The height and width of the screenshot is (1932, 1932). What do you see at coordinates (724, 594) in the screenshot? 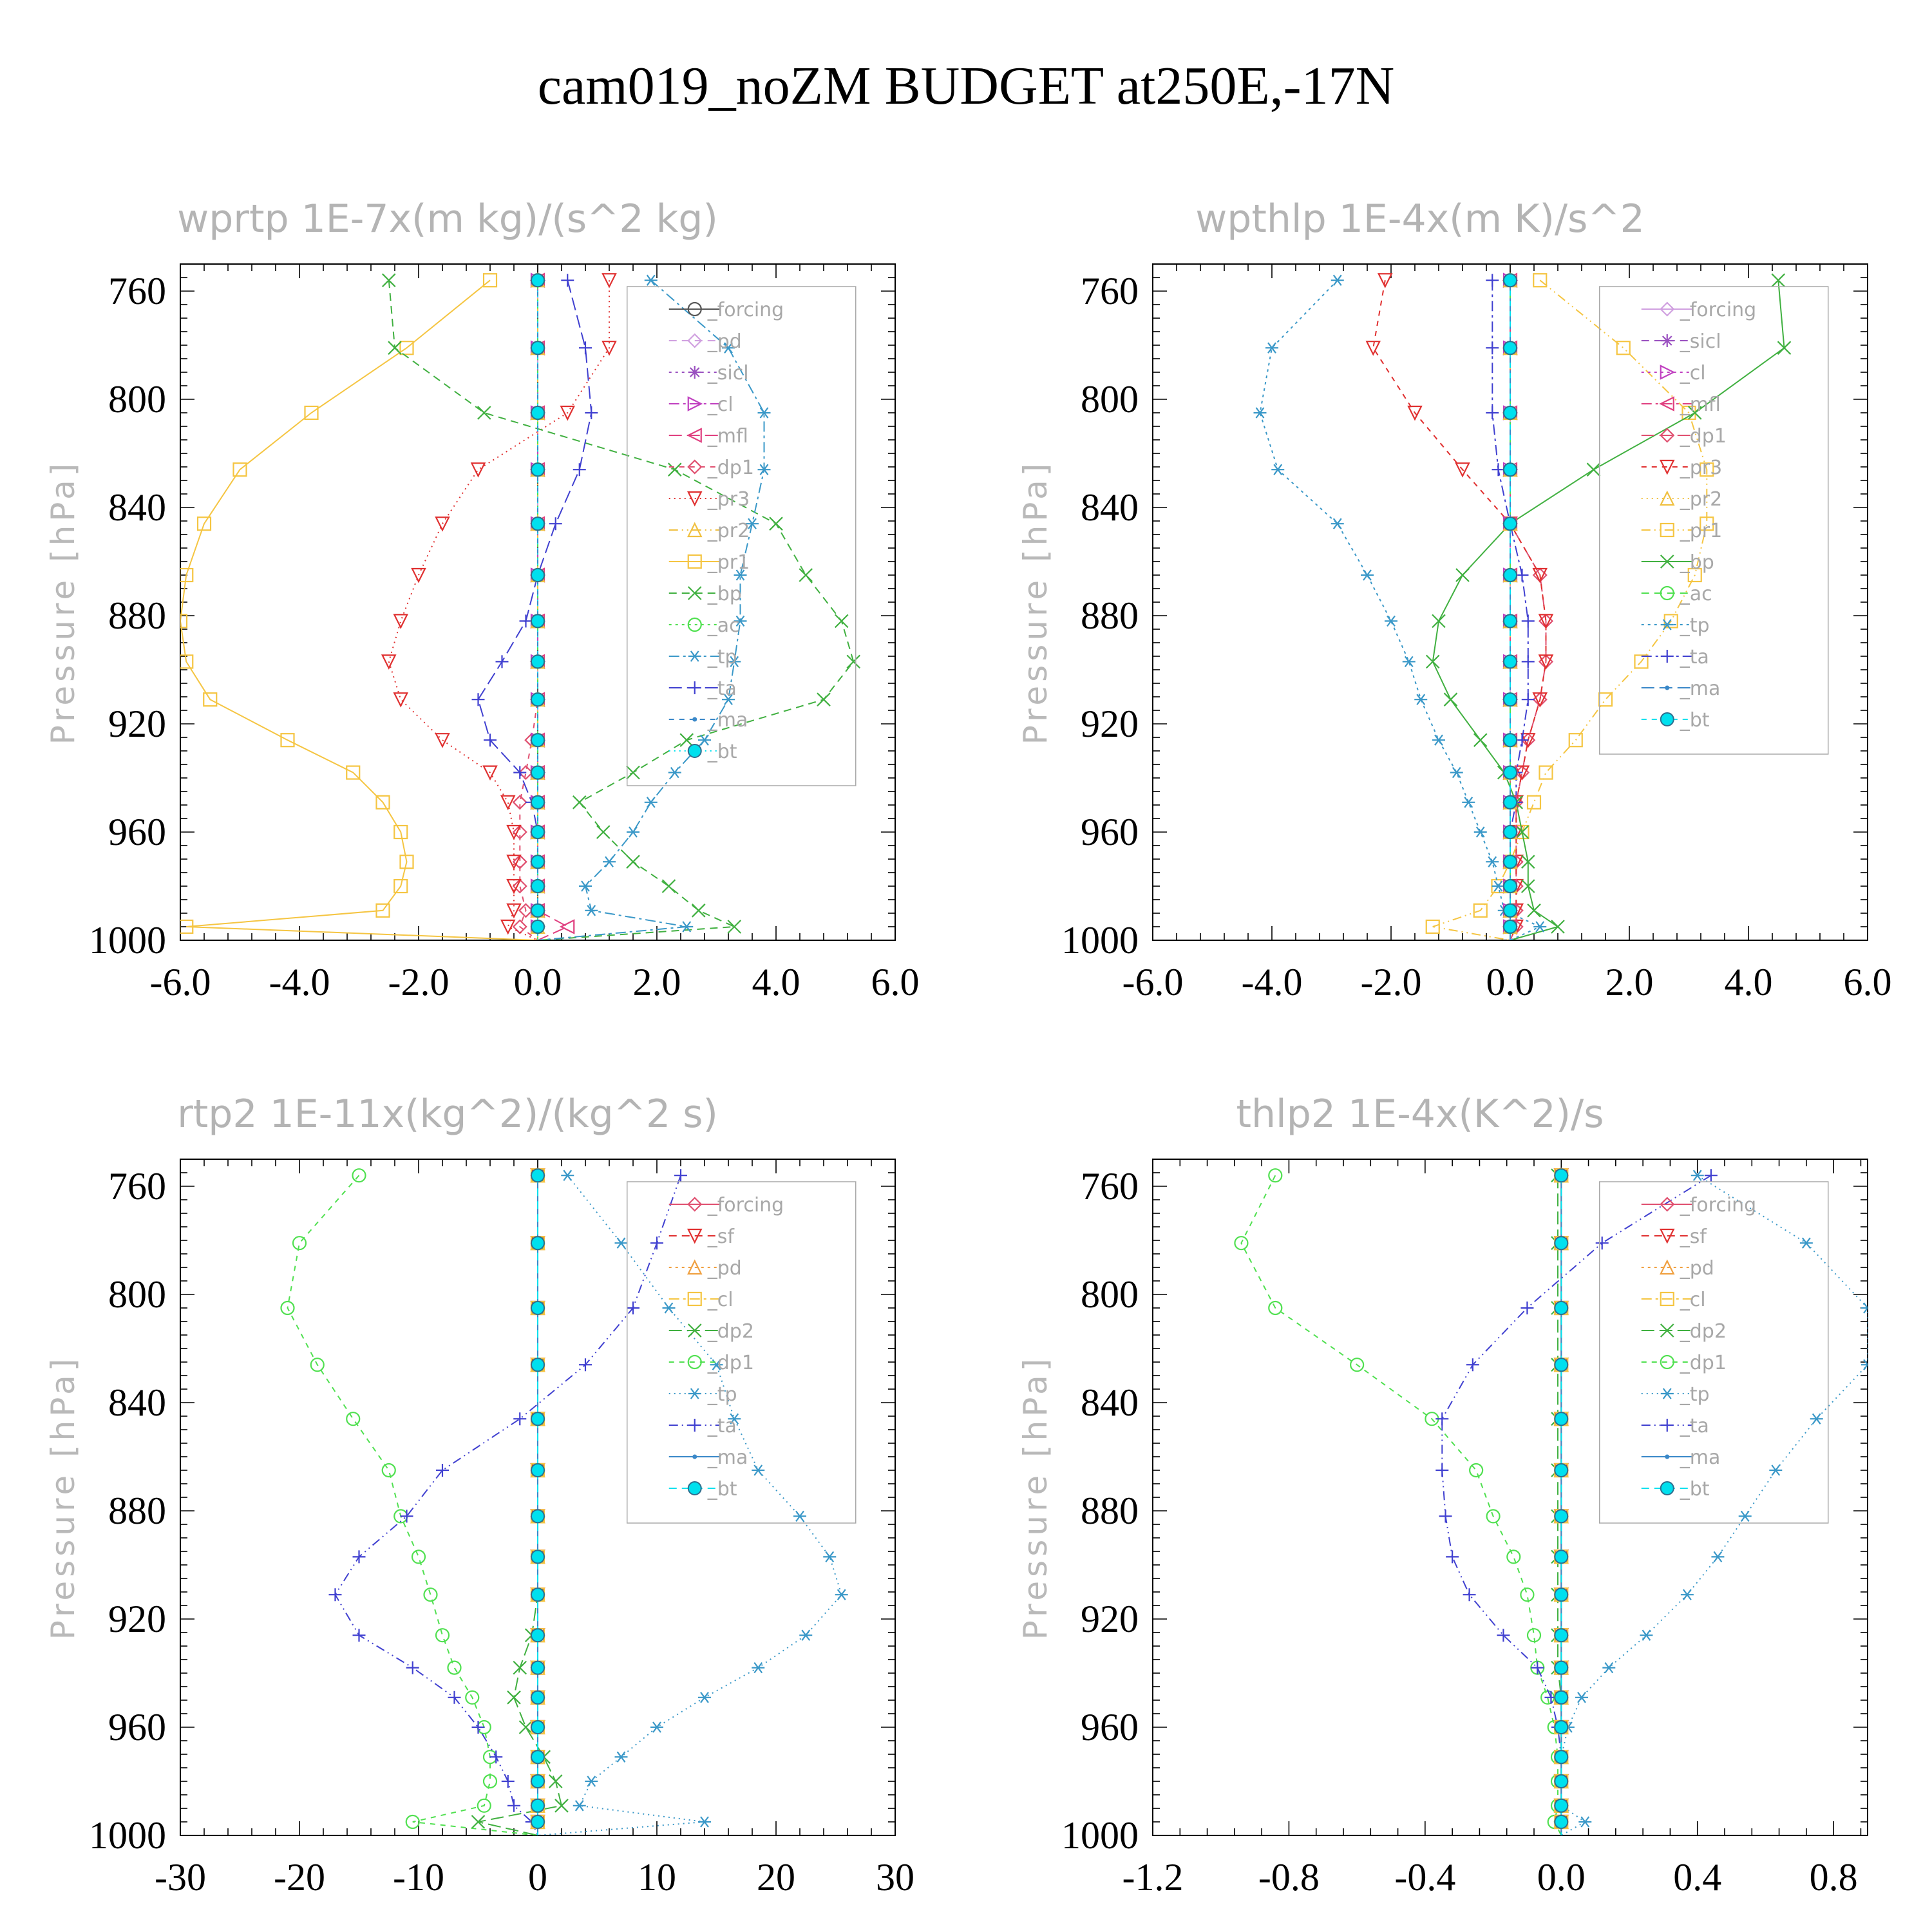
I see `legend-label: _bp` at bounding box center [724, 594].